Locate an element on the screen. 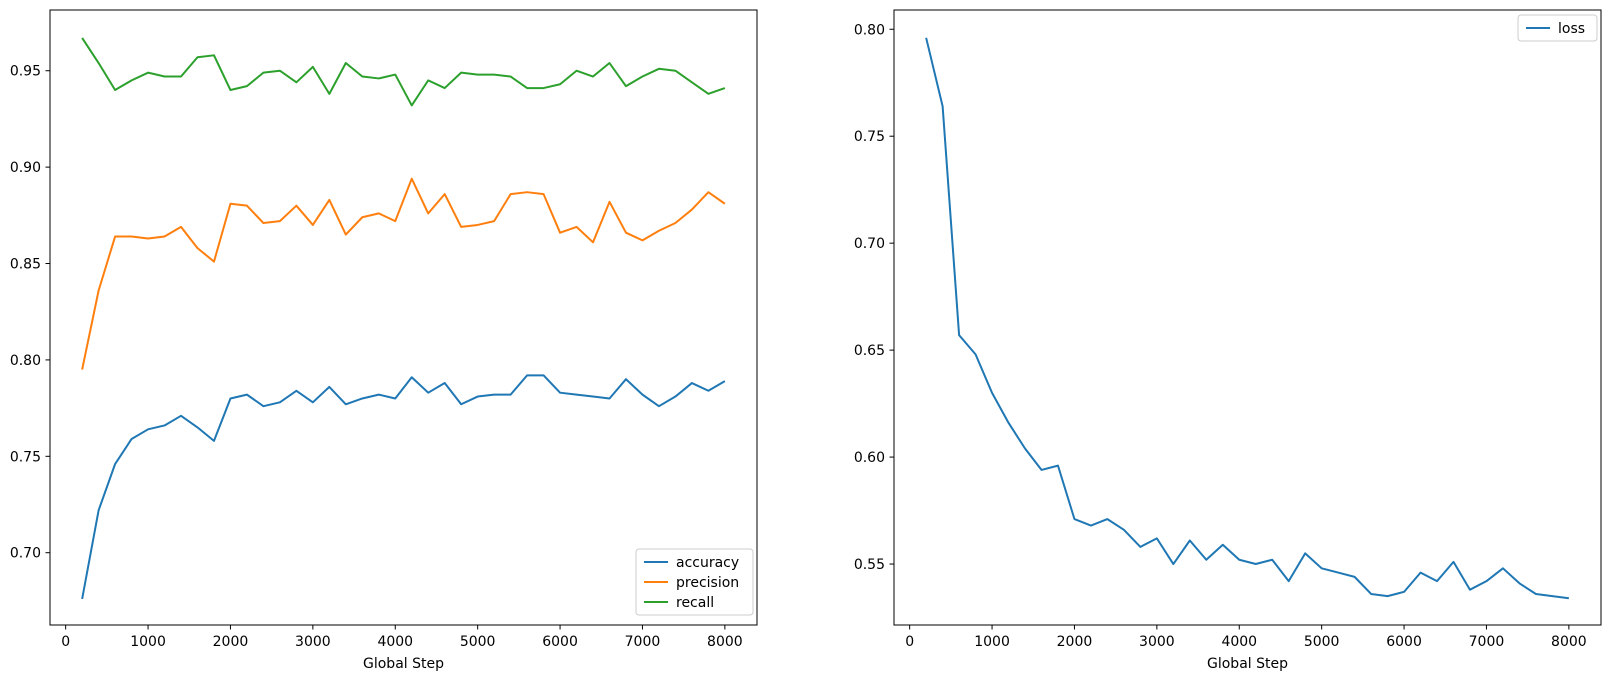 The height and width of the screenshot is (679, 1610). legend: accuracy precision recall is located at coordinates (694, 582).